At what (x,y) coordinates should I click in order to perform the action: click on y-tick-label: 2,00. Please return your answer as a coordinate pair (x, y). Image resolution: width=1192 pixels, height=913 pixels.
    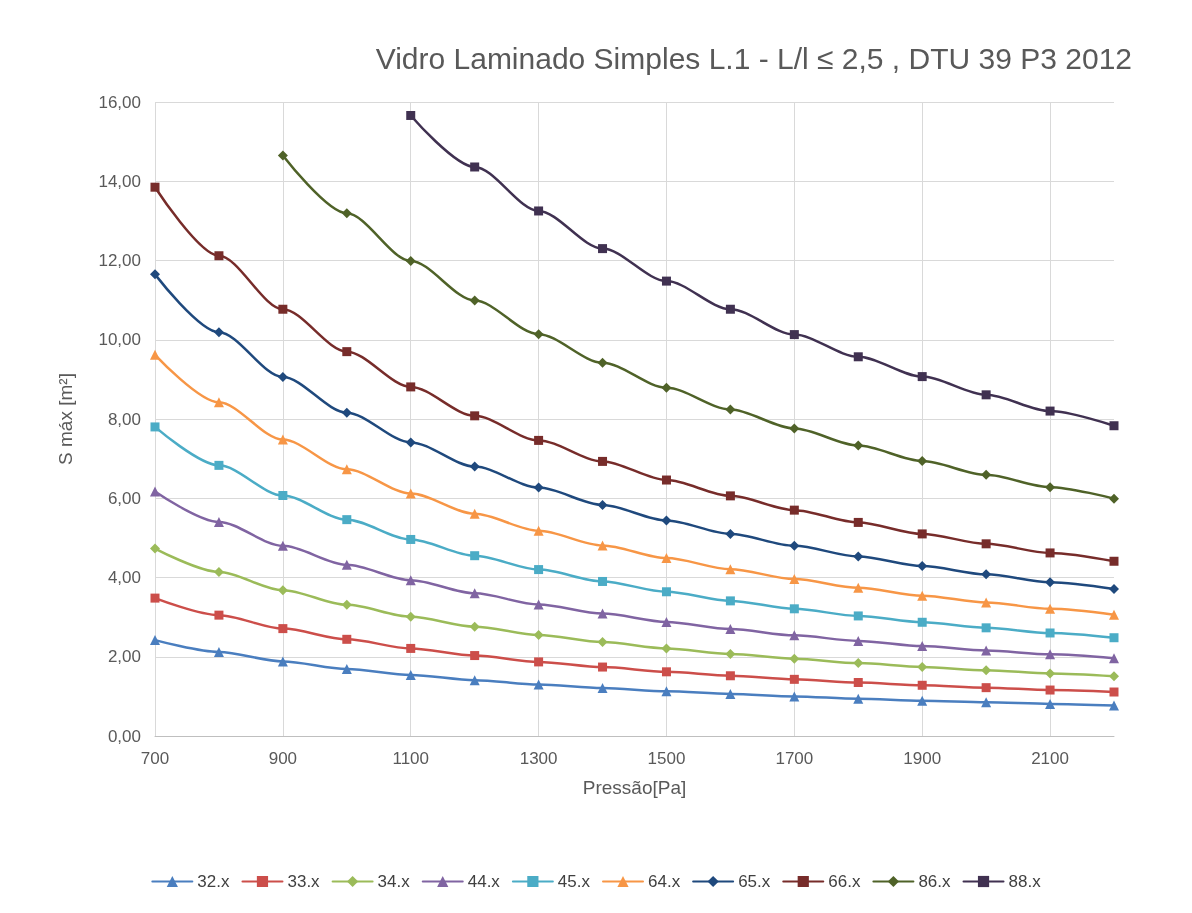
    Looking at the image, I should click on (124, 657).